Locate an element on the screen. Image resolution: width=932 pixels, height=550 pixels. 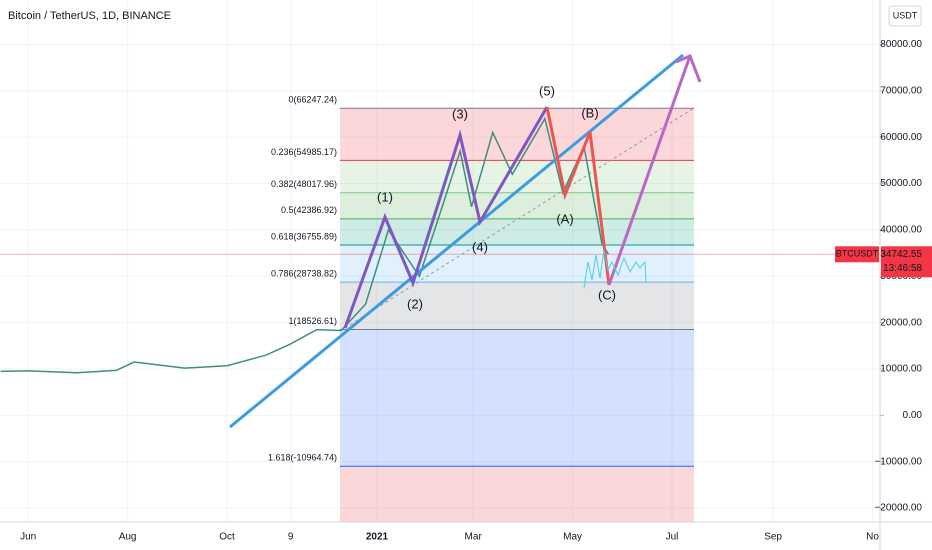
arrow-head is located at coordinates (688, 68).